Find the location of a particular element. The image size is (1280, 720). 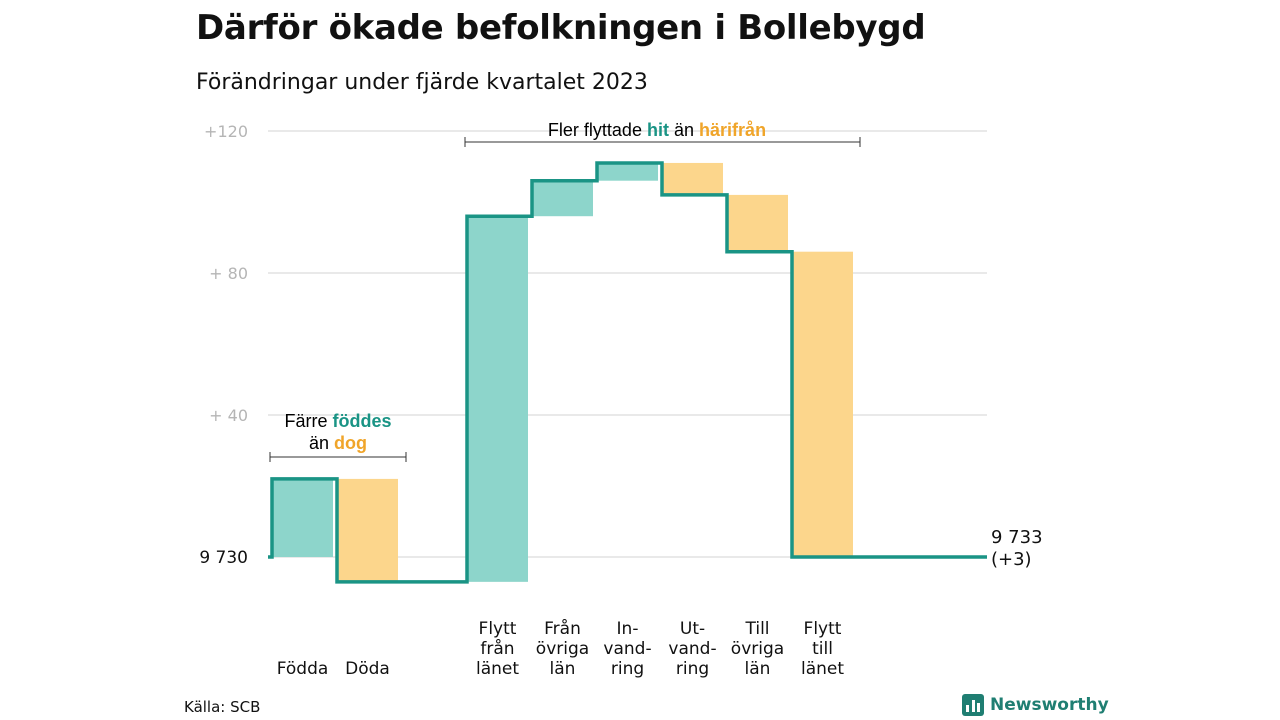

category-label-8-line-2: till is located at coordinates (822, 649).